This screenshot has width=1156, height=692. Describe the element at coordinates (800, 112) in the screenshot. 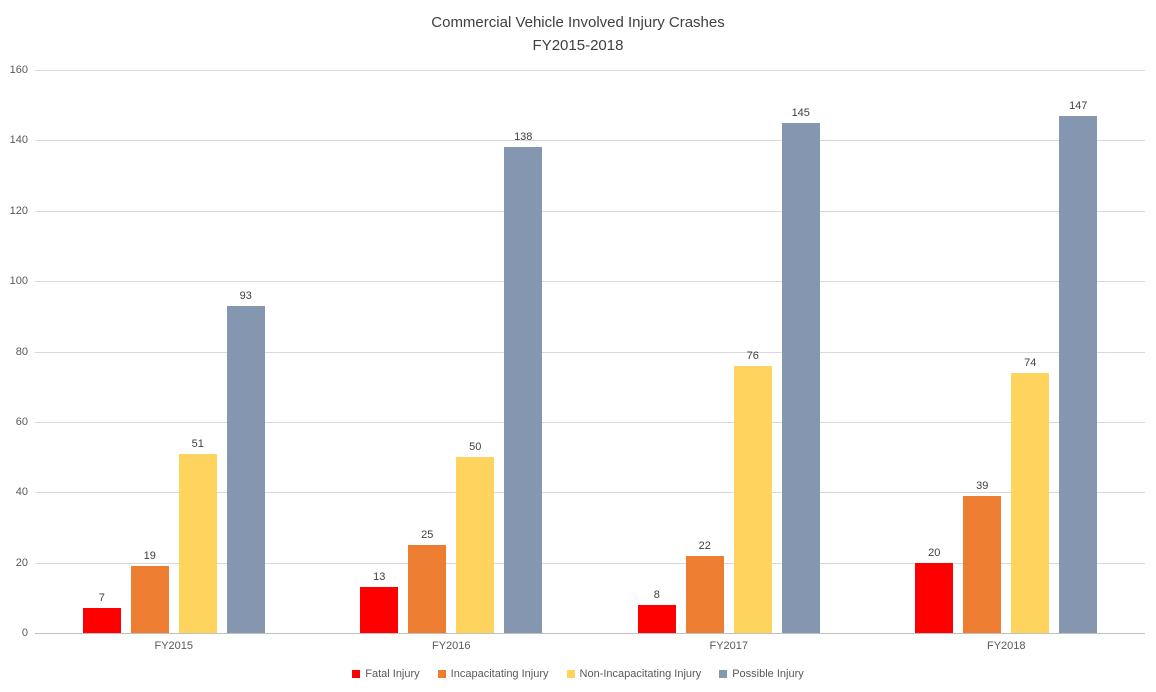

I see `data-label: 145` at that location.